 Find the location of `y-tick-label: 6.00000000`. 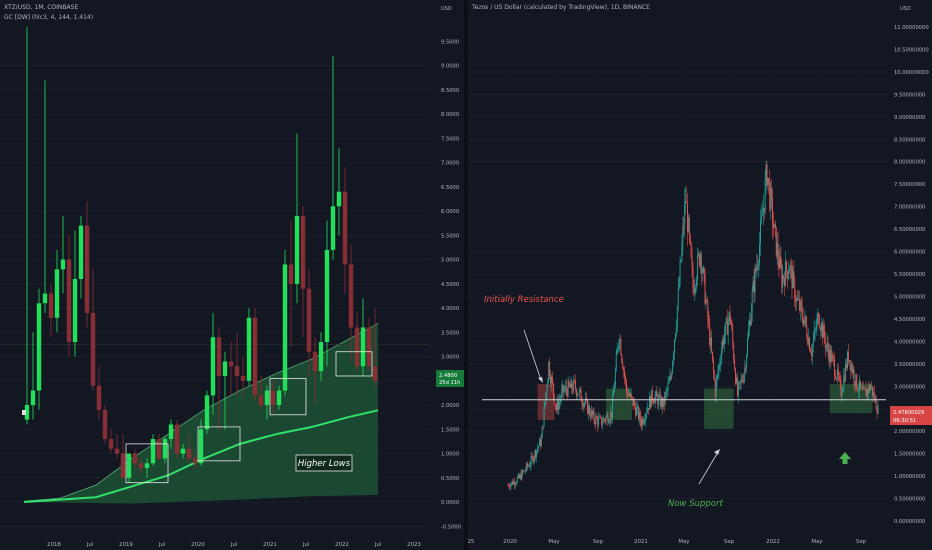

y-tick-label: 6.00000000 is located at coordinates (909, 253).